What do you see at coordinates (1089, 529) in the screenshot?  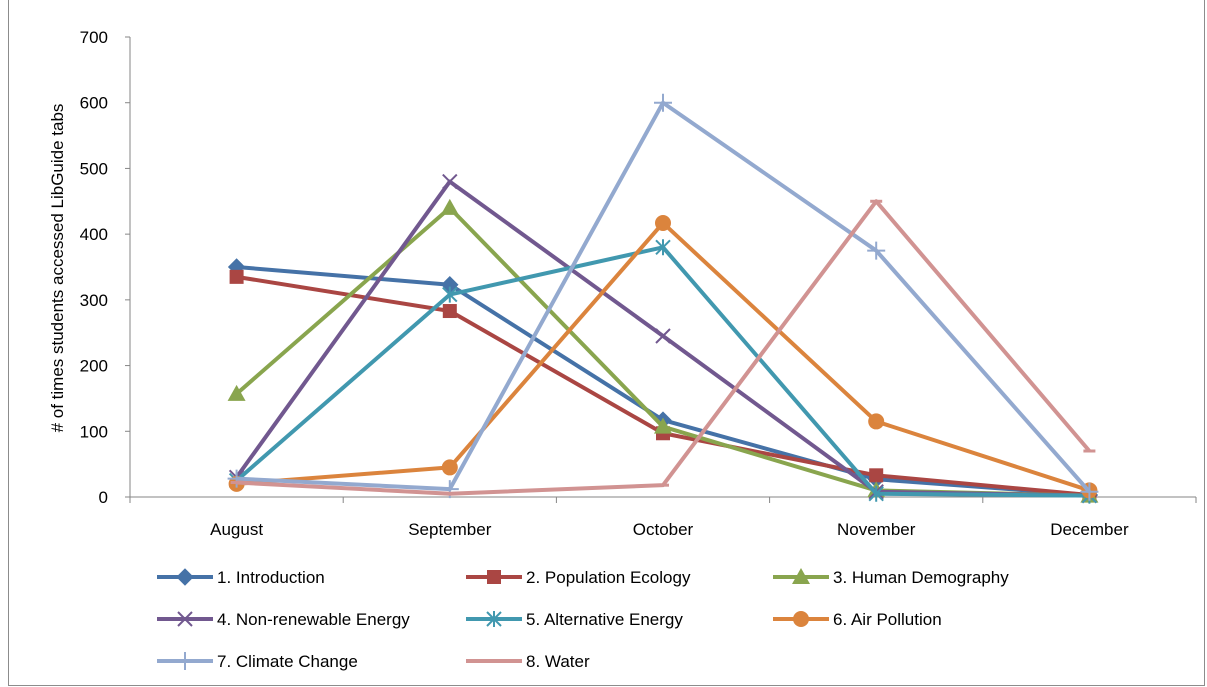 I see `x-tick-label: December` at bounding box center [1089, 529].